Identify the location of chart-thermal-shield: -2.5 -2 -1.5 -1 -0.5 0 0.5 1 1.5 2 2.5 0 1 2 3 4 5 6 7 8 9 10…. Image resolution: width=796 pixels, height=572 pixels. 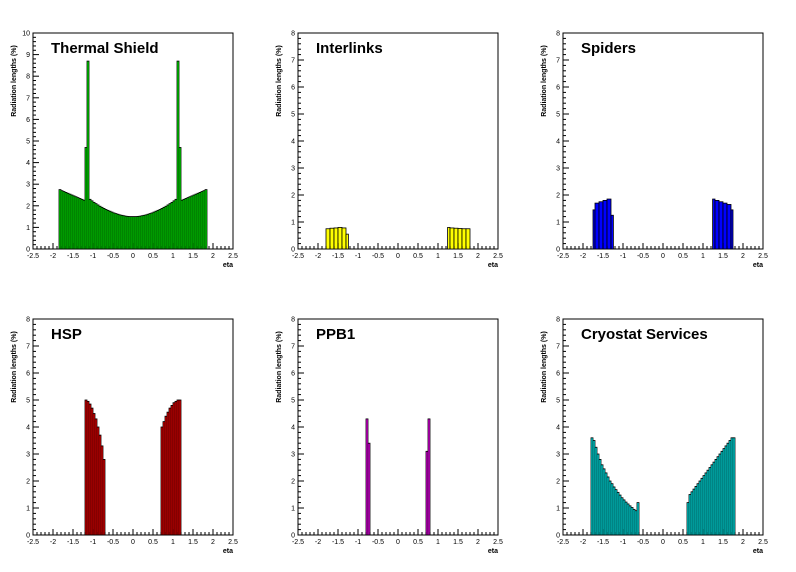
(124, 150).